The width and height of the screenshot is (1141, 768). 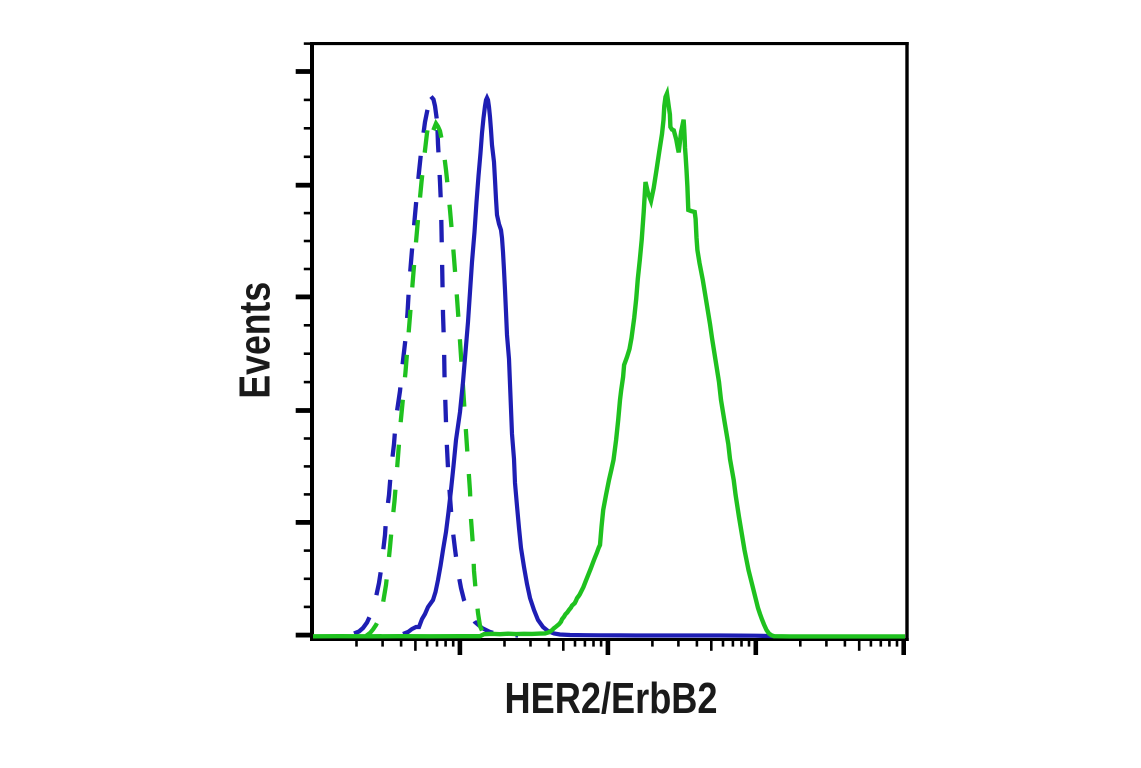 What do you see at coordinates (610, 698) in the screenshot?
I see `svg-text: HER2/ErbB2` at bounding box center [610, 698].